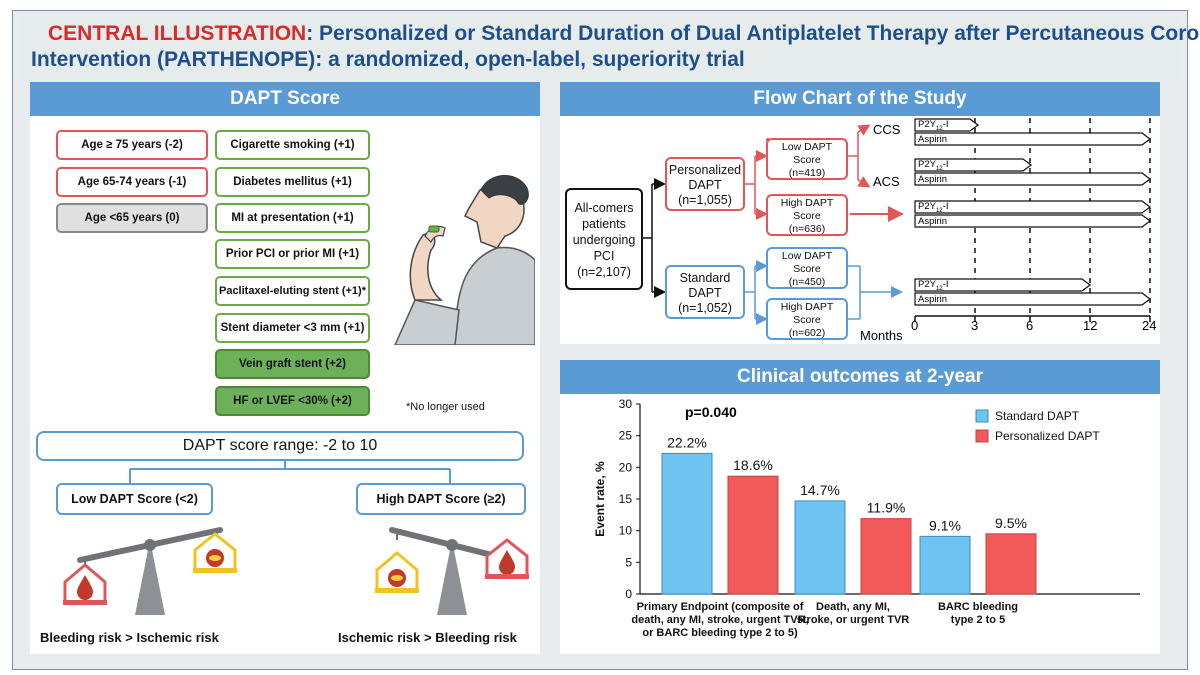 The width and height of the screenshot is (1200, 675). I want to click on p-high-line-3: (n=636), so click(807, 229).